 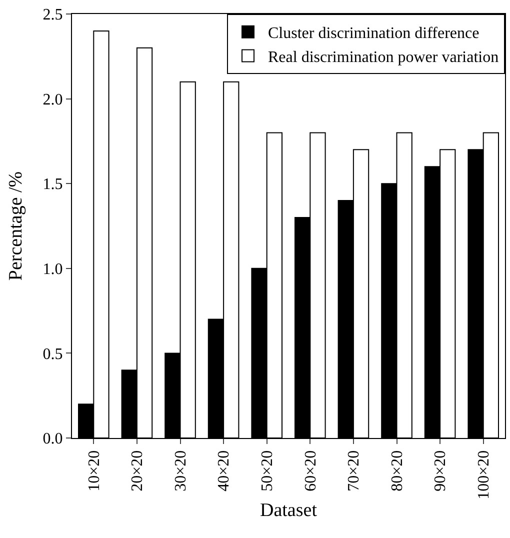 I want to click on x-tick-label: 10×20, so click(x=94, y=471).